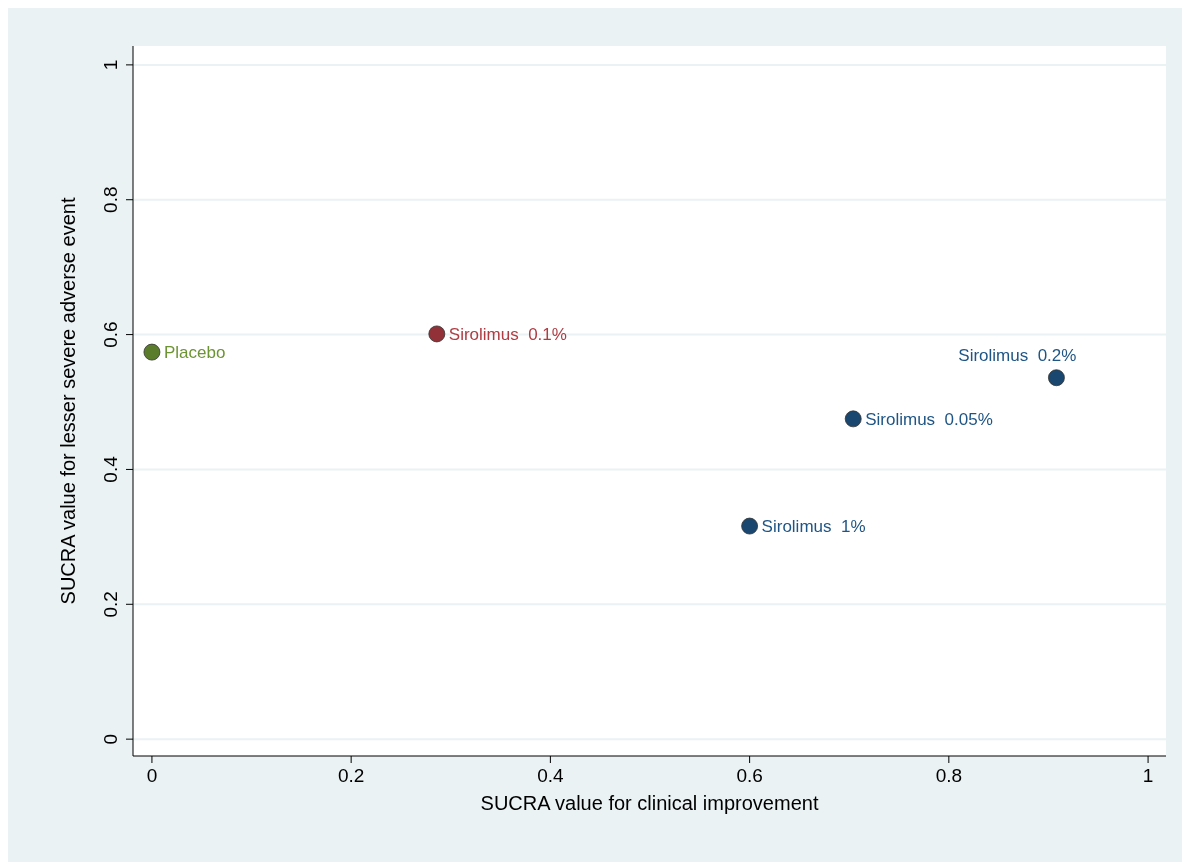  I want to click on series-label: Sirolimus 0.05%, so click(929, 419).